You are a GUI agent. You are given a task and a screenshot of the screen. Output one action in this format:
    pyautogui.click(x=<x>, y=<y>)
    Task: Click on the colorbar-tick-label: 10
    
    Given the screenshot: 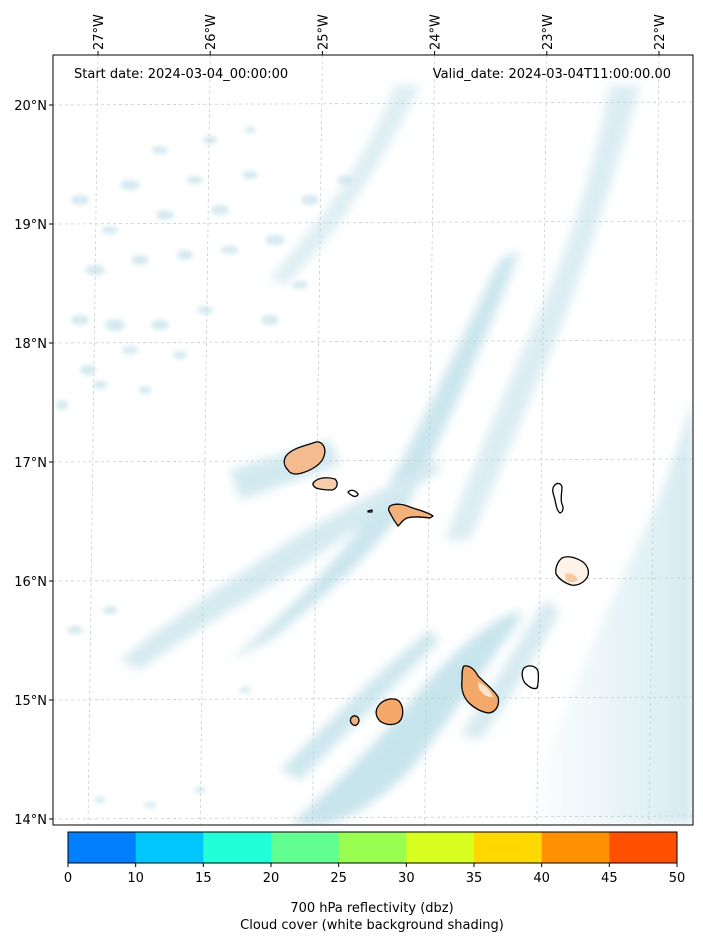 What is the action you would take?
    pyautogui.click(x=135, y=878)
    